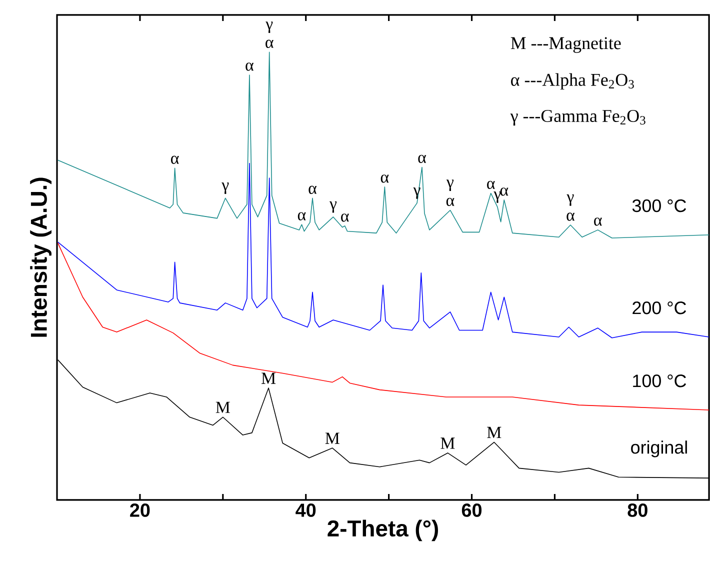 The height and width of the screenshot is (576, 710). Describe the element at coordinates (659, 449) in the screenshot. I see `series-label: original` at that location.